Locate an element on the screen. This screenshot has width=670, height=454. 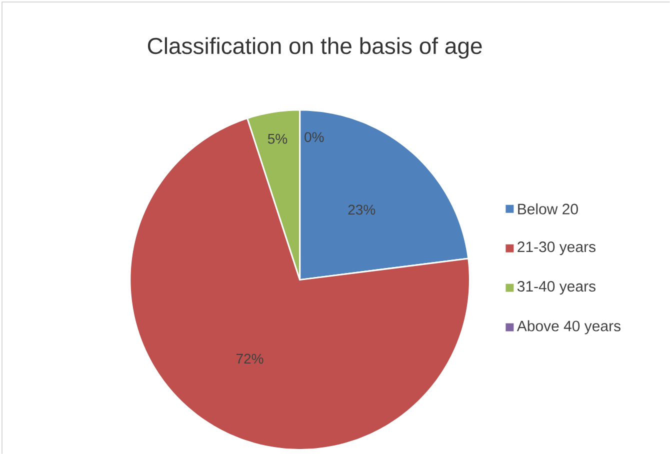
legend-label: Above 40 years is located at coordinates (568, 327).